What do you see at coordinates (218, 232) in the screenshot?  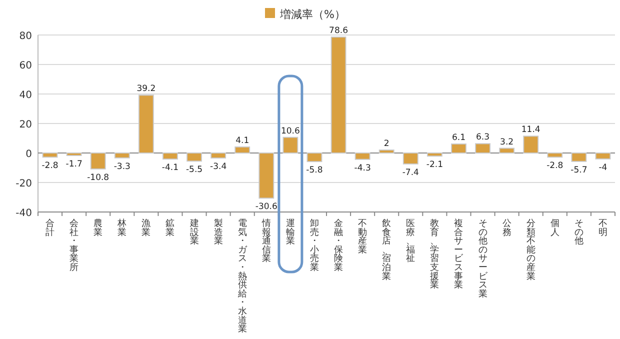 I see `x-tick-label: 製造業` at bounding box center [218, 232].